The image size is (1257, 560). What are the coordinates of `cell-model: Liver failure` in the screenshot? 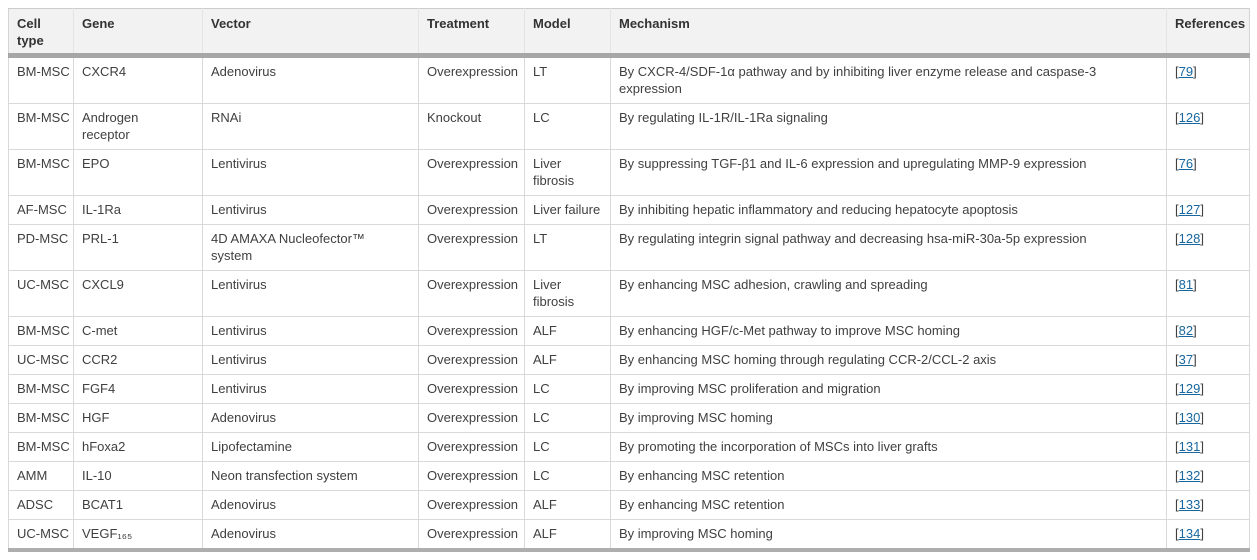 It's located at (567, 210).